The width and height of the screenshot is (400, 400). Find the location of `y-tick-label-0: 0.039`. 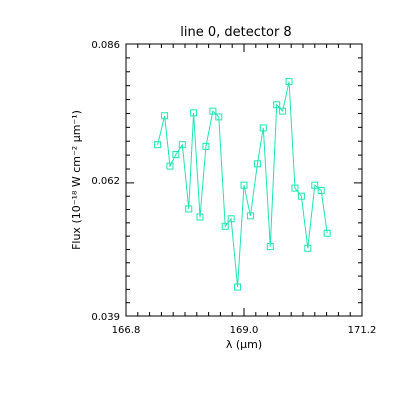

y-tick-label-0: 0.039 is located at coordinates (105, 317).